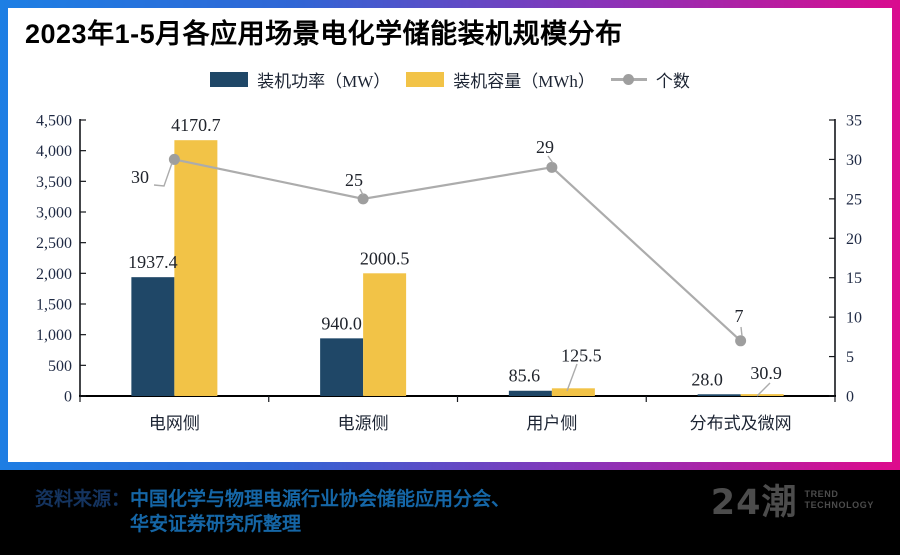 The width and height of the screenshot is (900, 555). Describe the element at coordinates (839, 505) in the screenshot. I see `brand-sub-line-2: TECHNOLOGY` at that location.